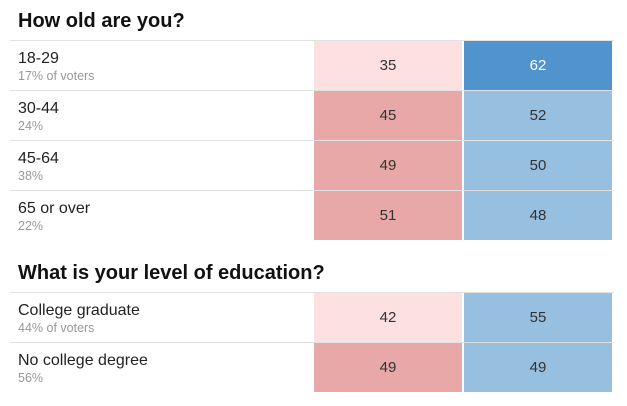 Image resolution: width=627 pixels, height=406 pixels. I want to click on dem-value-cell: 62, so click(538, 65).